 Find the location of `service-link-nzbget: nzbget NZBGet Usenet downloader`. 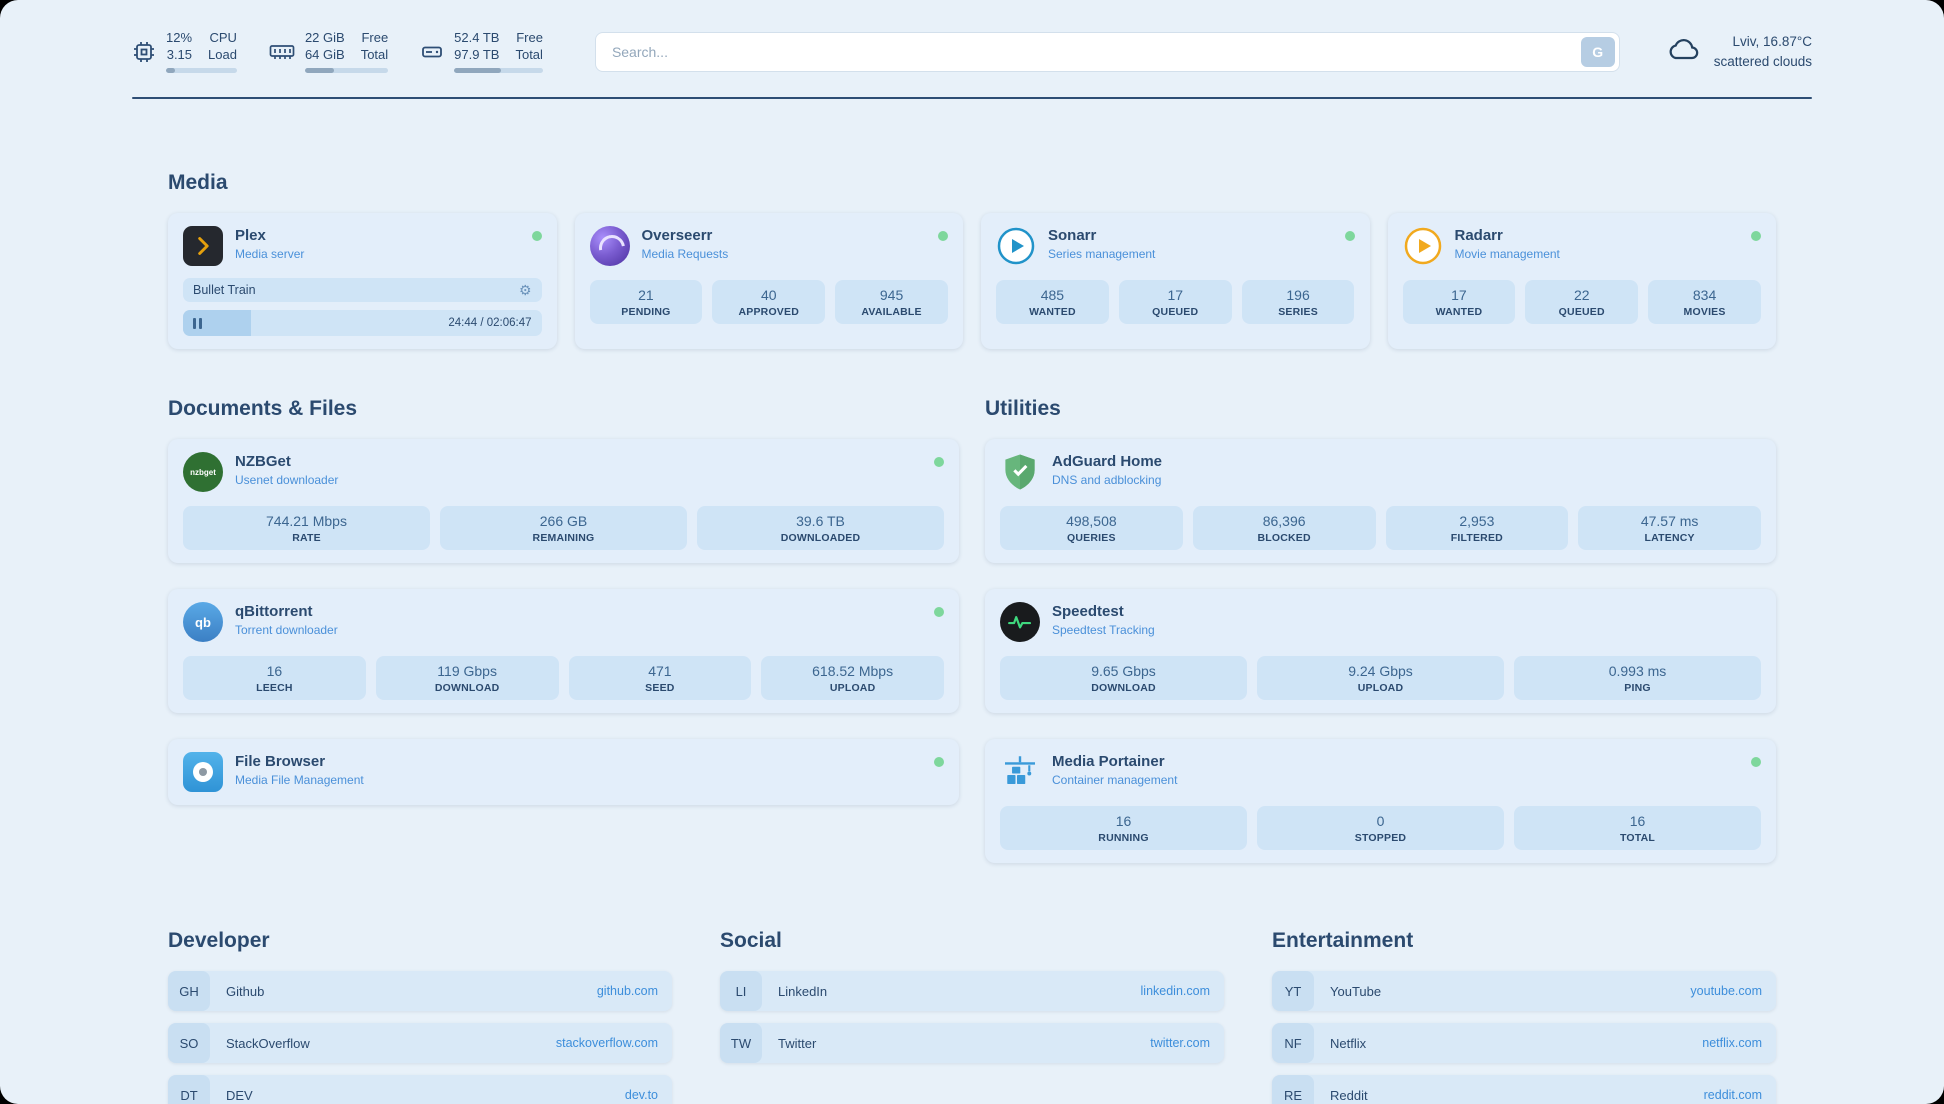

service-link-nzbget: nzbget NZBGet Usenet downloader is located at coordinates (563, 472).